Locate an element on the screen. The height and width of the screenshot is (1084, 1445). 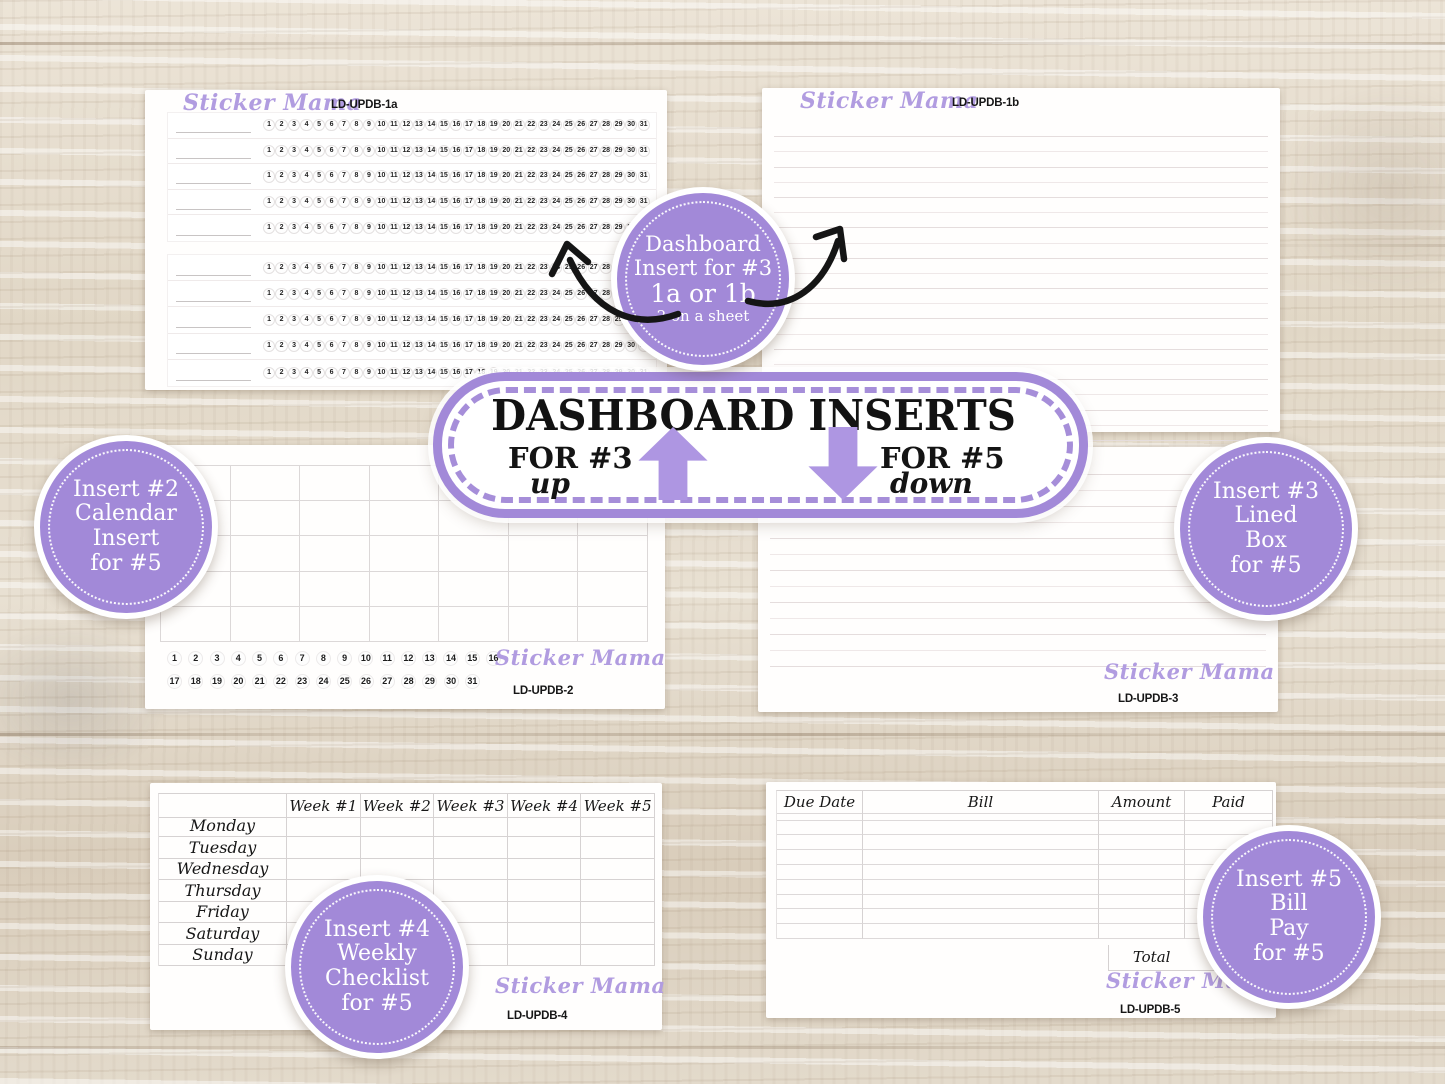
day-number-chip: 23 is located at coordinates (543, 267).